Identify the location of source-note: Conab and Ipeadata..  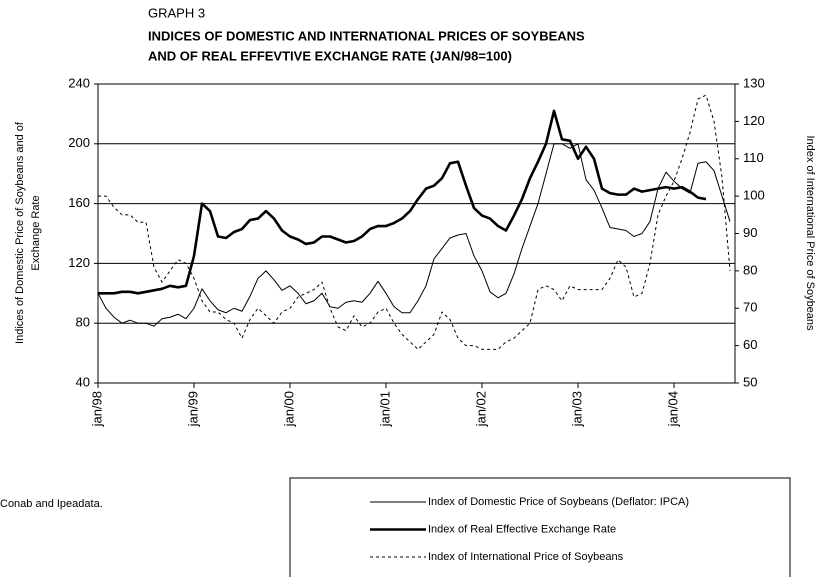
(51, 504).